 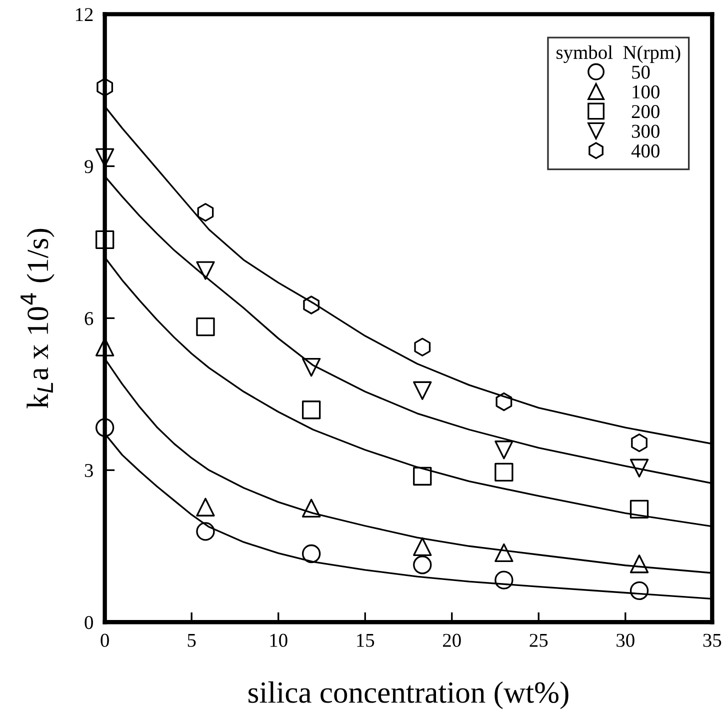 What do you see at coordinates (452, 640) in the screenshot?
I see `x-tick-label: 20` at bounding box center [452, 640].